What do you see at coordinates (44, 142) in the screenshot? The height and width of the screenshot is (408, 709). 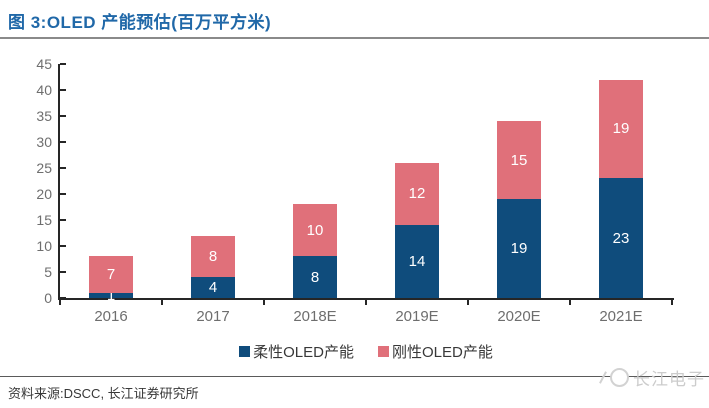 I see `y-axis-tick-label: 30` at bounding box center [44, 142].